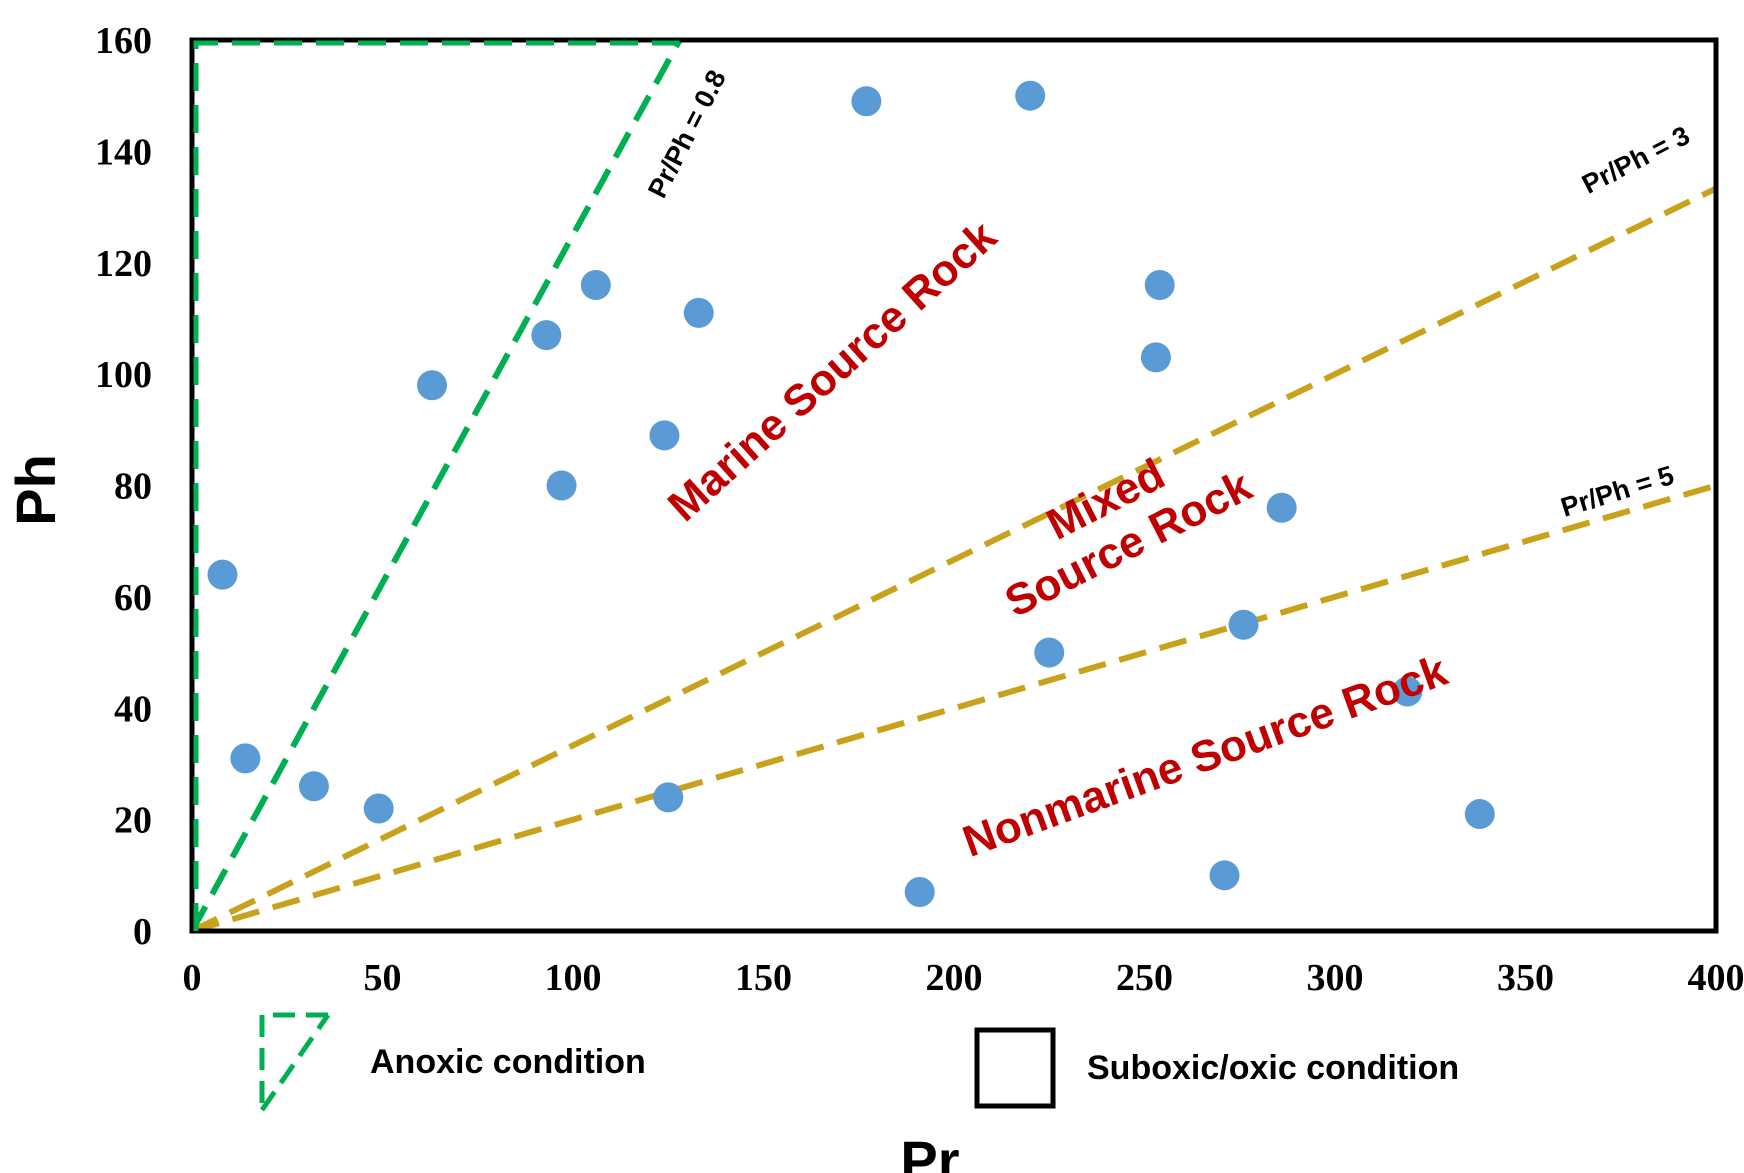 The width and height of the screenshot is (1744, 1173). What do you see at coordinates (133, 821) in the screenshot?
I see `y-tick-label: 20` at bounding box center [133, 821].